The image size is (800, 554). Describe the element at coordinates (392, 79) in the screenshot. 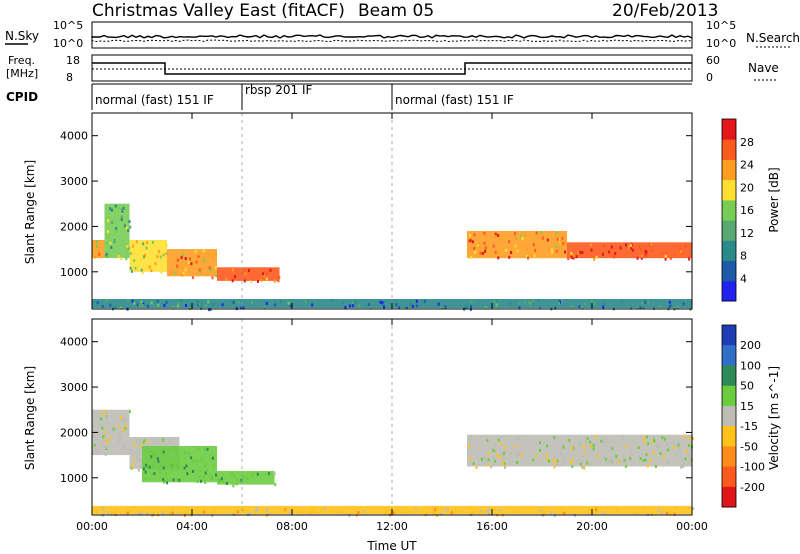

I see `freq-panel: Freq. [MHz] 18 8 60 0 Nave CPID` at that location.